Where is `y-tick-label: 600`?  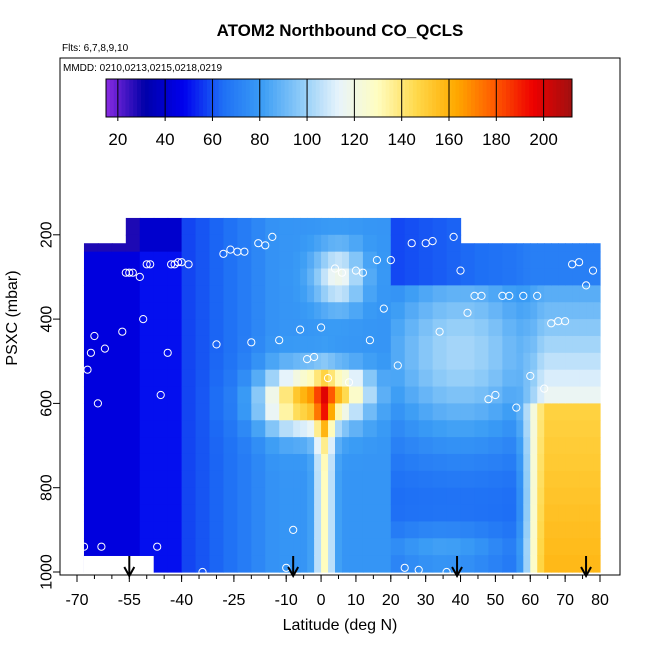
y-tick-label: 600 is located at coordinates (47, 403).